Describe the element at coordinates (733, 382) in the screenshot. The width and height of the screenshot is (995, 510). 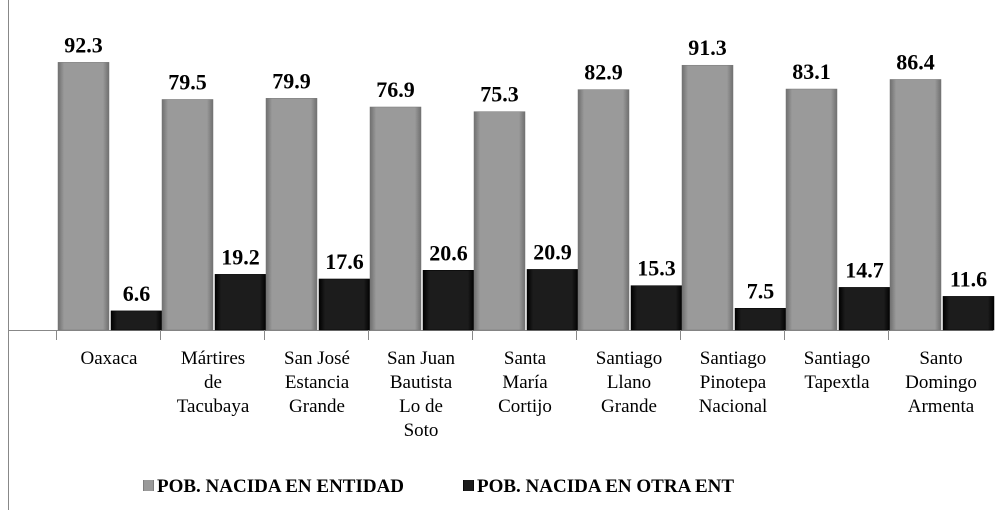
I see `x-tick-label: Santiago Pinotepa Nacional` at that location.